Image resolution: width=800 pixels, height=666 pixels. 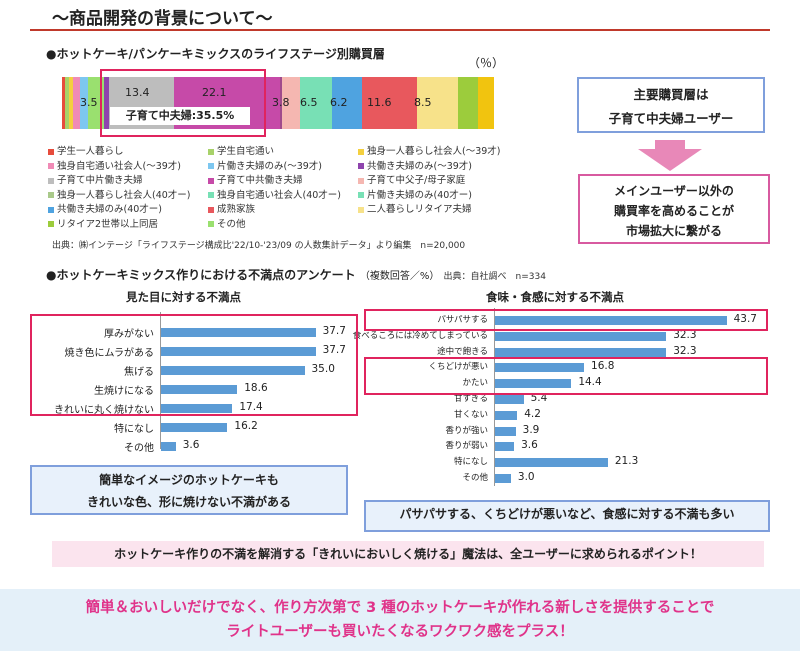 What do you see at coordinates (399, 276) in the screenshot?
I see `survey-heading-sub: （複数回答／%）` at bounding box center [399, 276].